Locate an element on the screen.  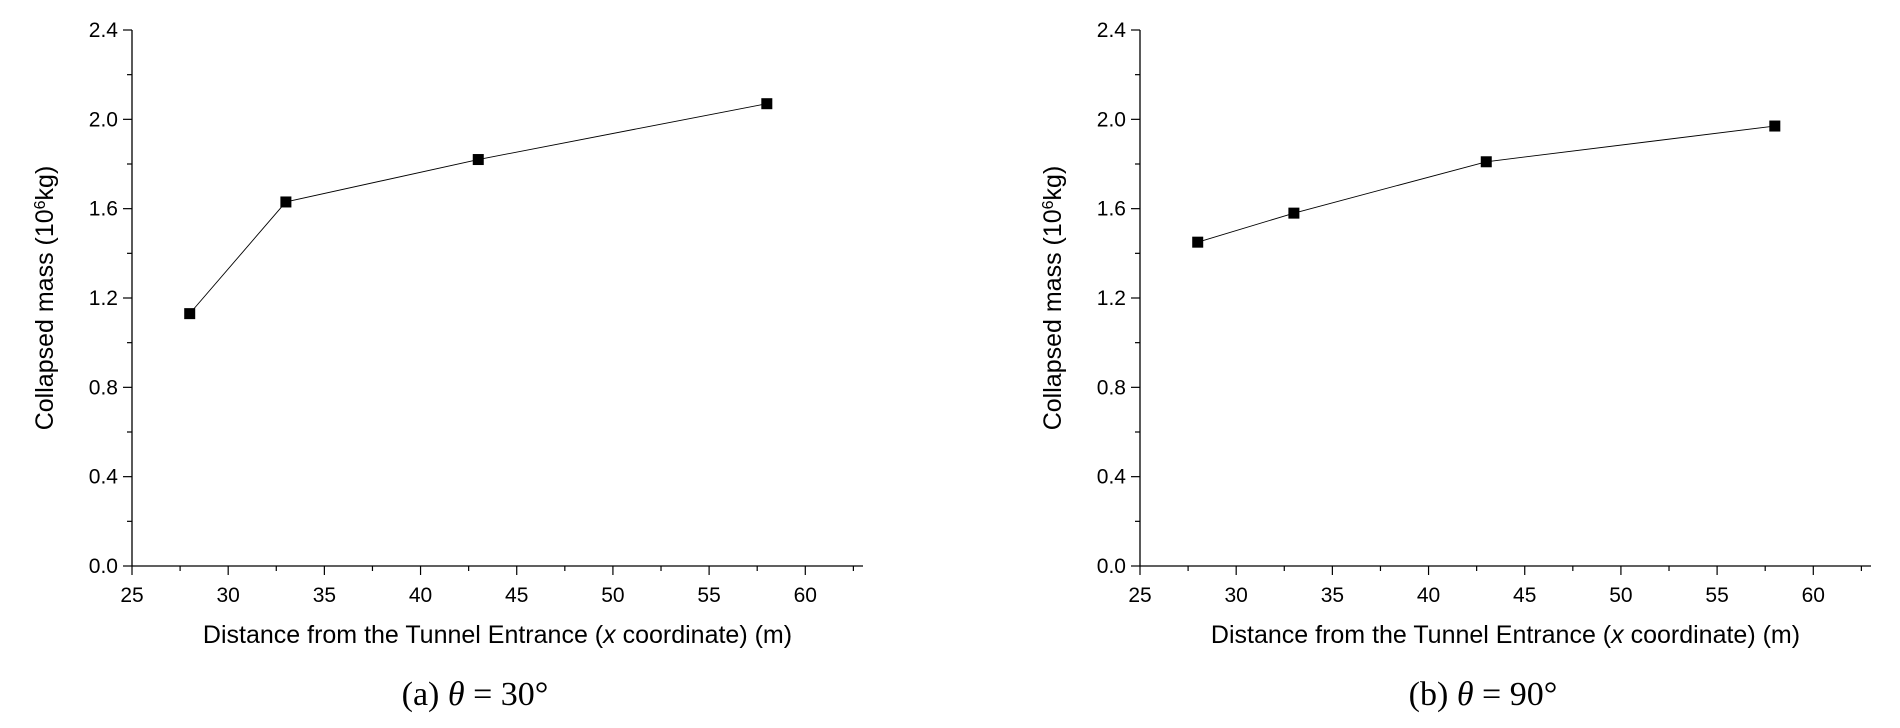
caption-a-prefix: (a) is located at coordinates (424, 694).